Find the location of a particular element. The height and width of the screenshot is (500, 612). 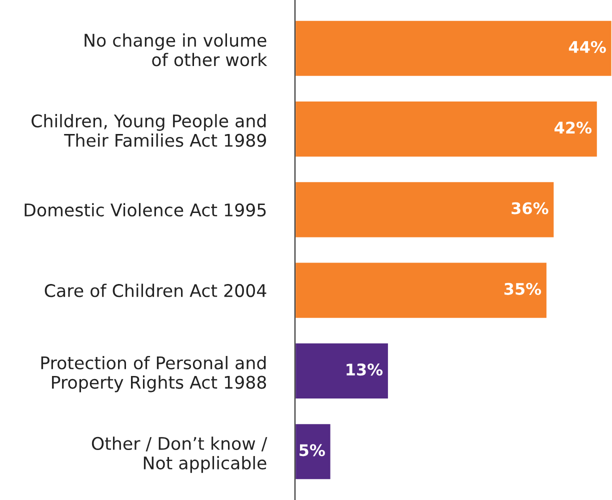

data-label: 5% is located at coordinates (312, 450).